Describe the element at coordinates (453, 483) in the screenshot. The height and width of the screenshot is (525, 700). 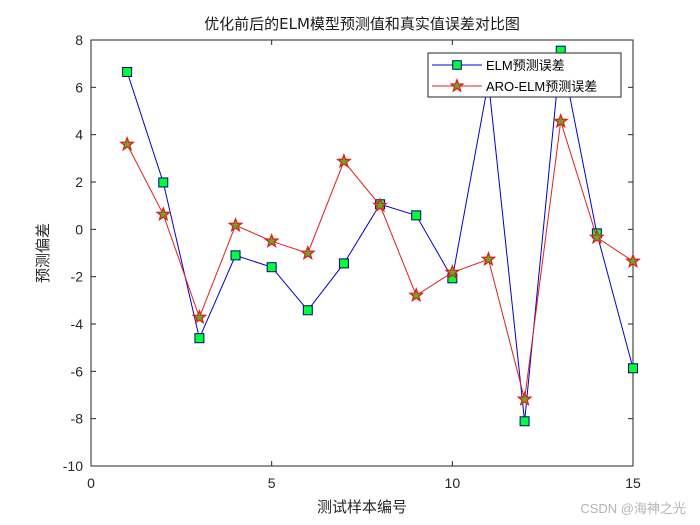
I see `x-tick-label: 10` at that location.